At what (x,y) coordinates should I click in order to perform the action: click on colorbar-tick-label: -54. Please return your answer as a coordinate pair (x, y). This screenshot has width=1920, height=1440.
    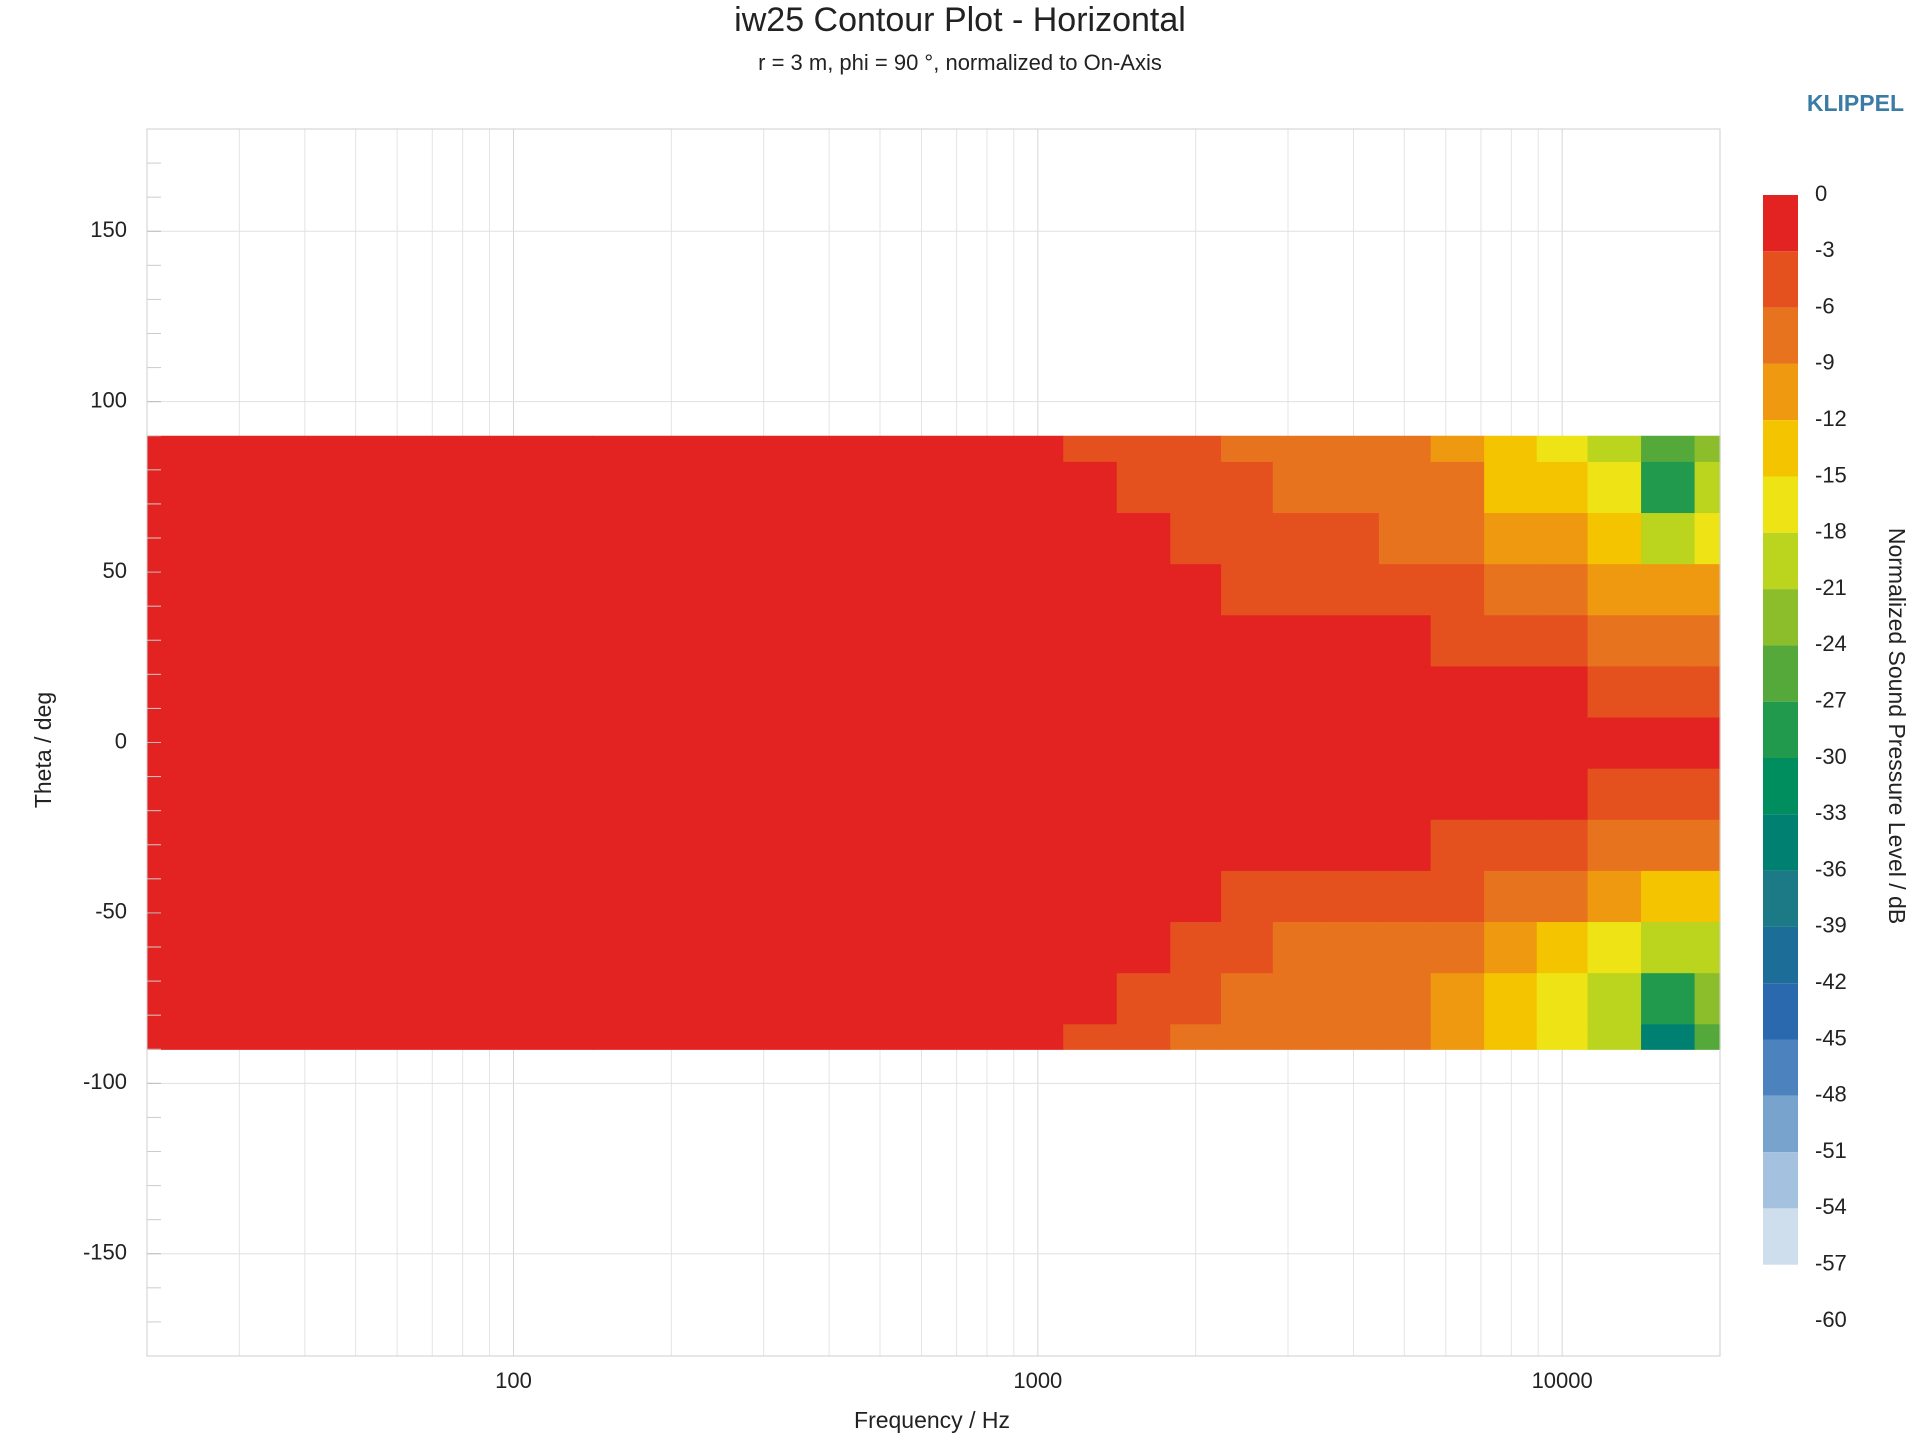
    Looking at the image, I should click on (1831, 1206).